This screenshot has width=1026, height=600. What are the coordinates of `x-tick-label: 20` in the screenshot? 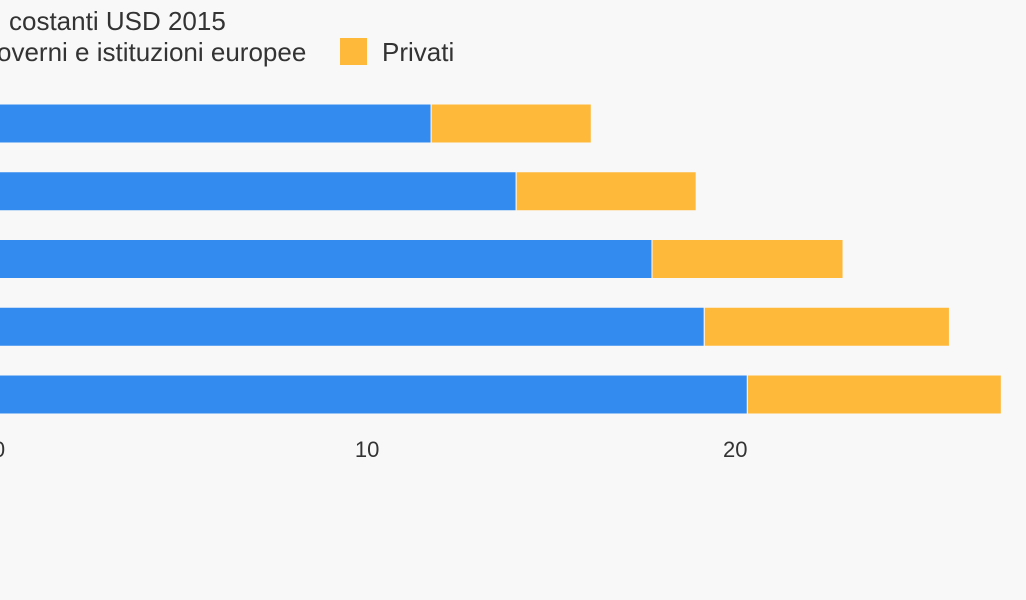 It's located at (735, 449).